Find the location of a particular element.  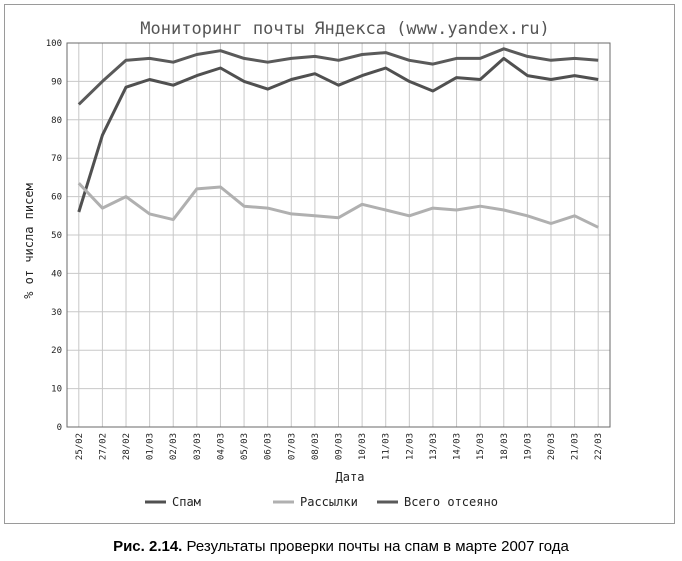

x-tick-label: 09/03 is located at coordinates (340, 446).